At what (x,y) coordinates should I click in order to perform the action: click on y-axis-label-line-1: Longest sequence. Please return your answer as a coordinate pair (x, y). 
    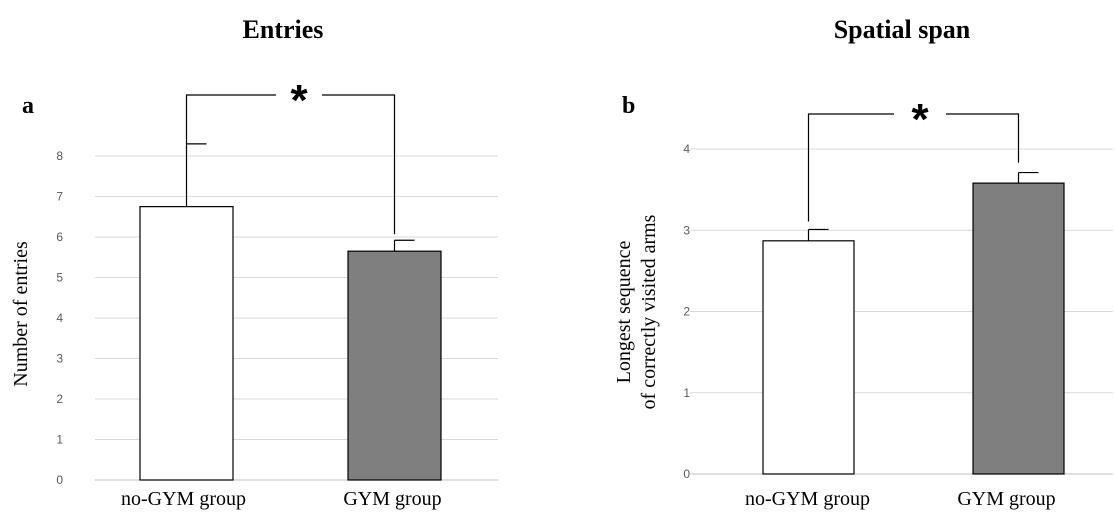
    Looking at the image, I should click on (624, 312).